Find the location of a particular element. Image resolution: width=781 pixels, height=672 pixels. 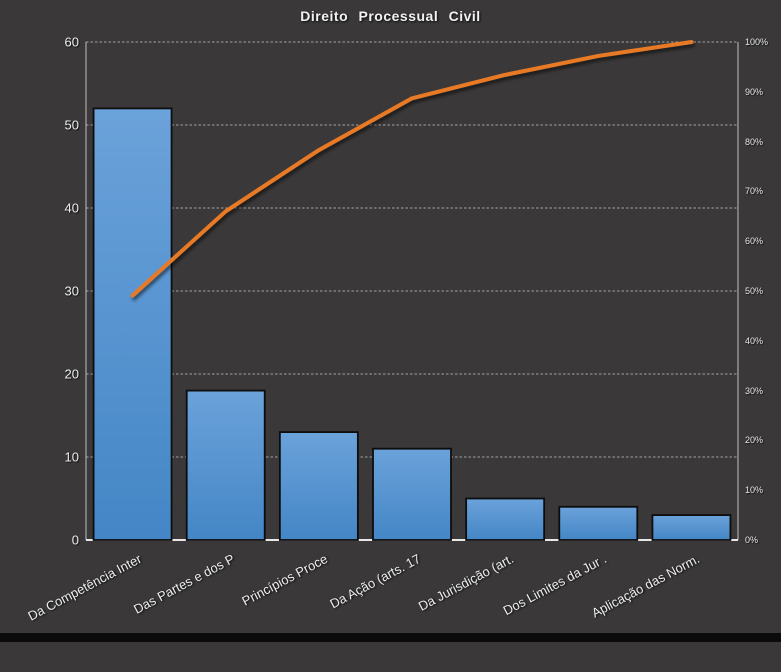

y-right-tick-label: 40% is located at coordinates (754, 340).